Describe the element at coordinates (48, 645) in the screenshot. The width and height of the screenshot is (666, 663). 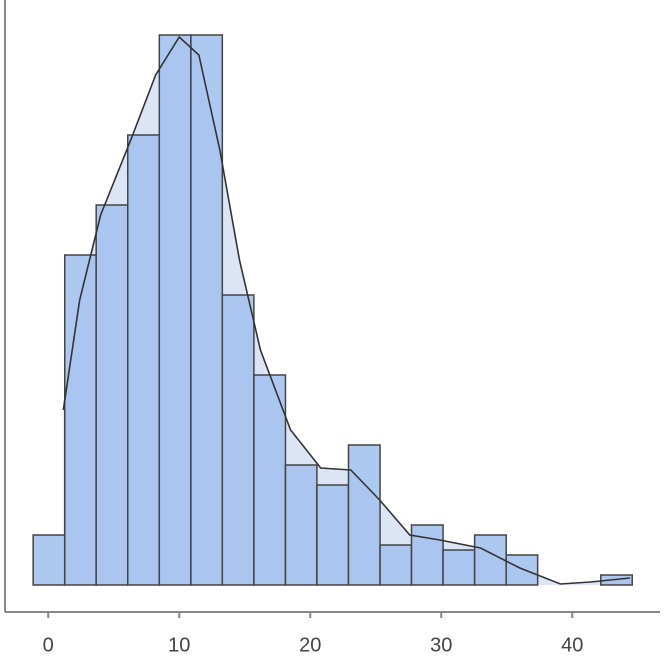
I see `x-tick-label: 0` at that location.